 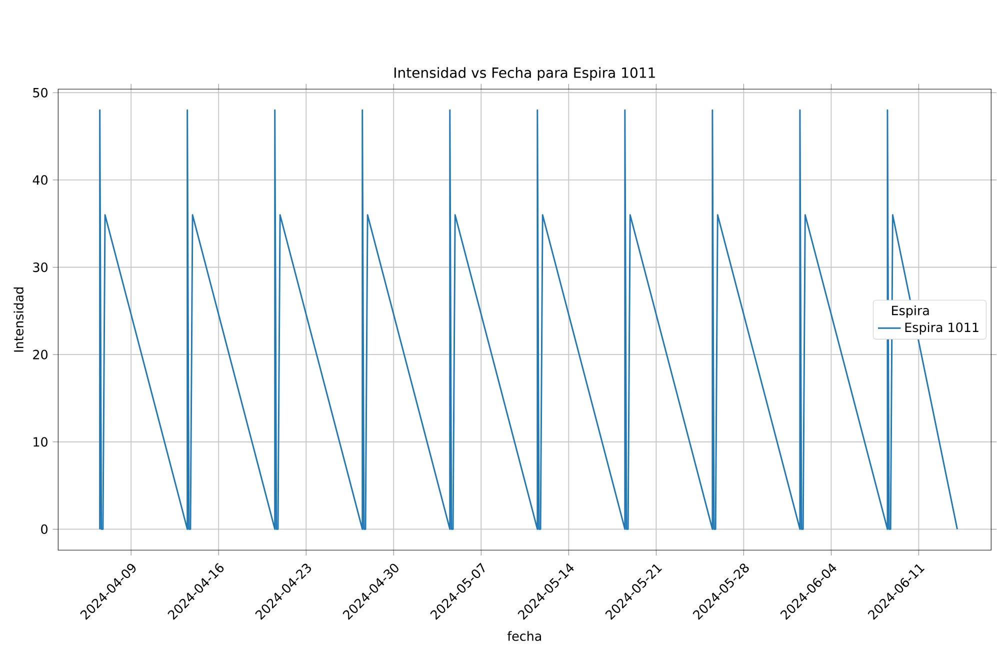 What do you see at coordinates (44, 529) in the screenshot?
I see `y-tick-label: 0` at bounding box center [44, 529].